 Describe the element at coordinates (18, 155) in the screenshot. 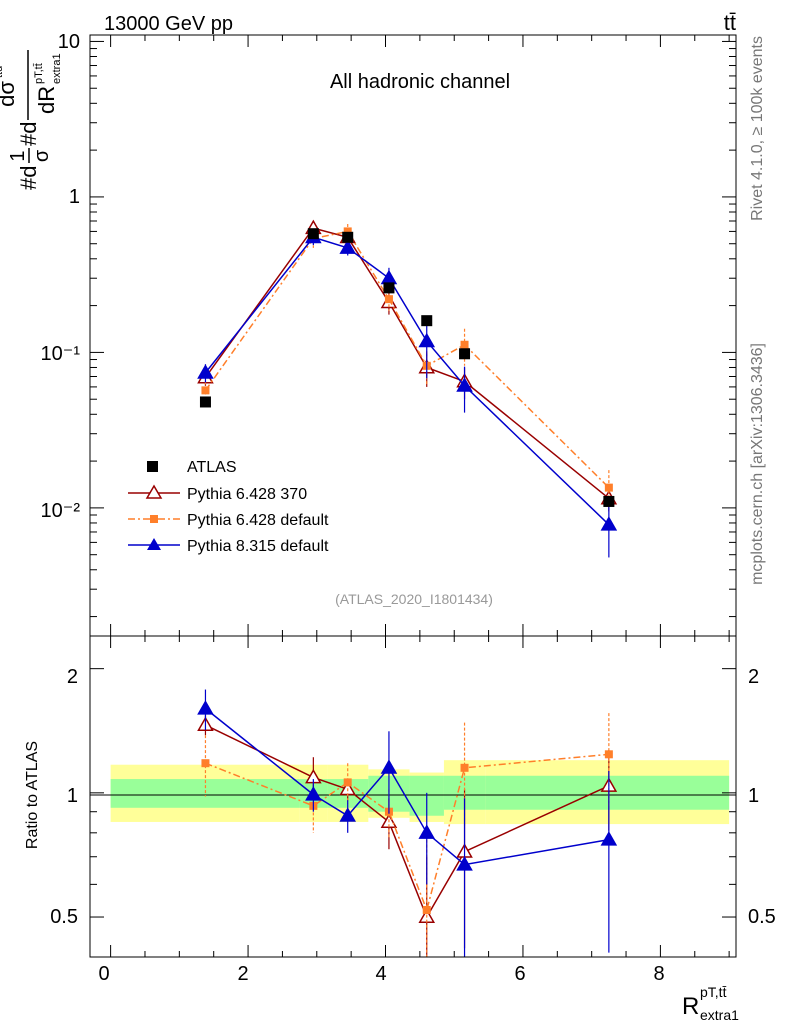

I see `ylabel-frac-num: 1` at that location.